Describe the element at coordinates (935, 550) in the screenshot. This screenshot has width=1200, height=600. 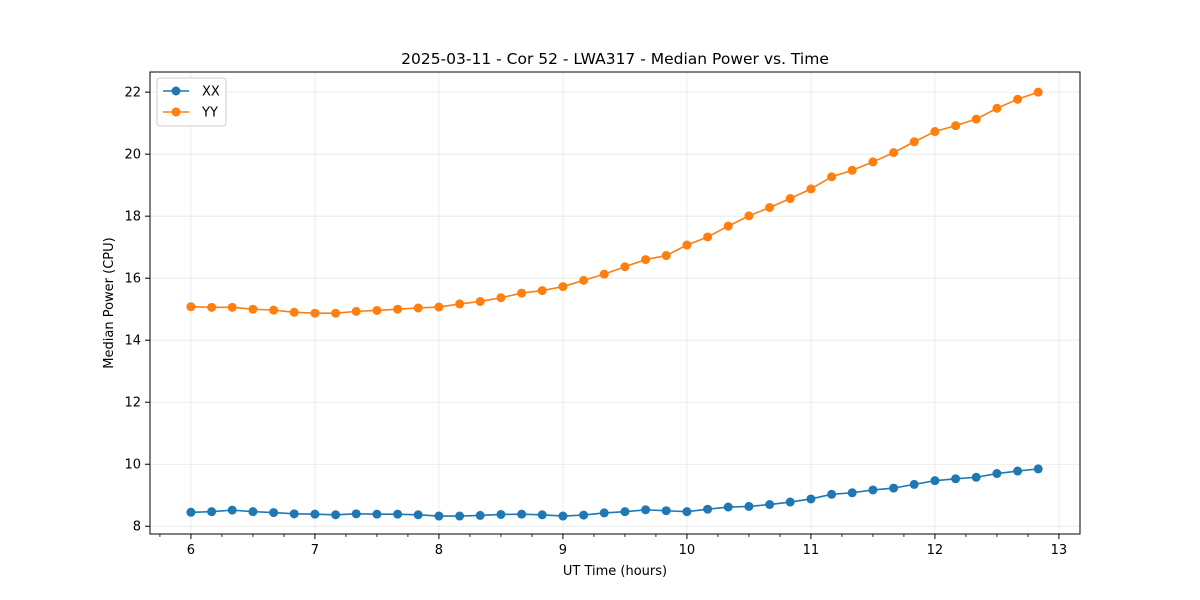
I see `x-tick-label: 12` at that location.